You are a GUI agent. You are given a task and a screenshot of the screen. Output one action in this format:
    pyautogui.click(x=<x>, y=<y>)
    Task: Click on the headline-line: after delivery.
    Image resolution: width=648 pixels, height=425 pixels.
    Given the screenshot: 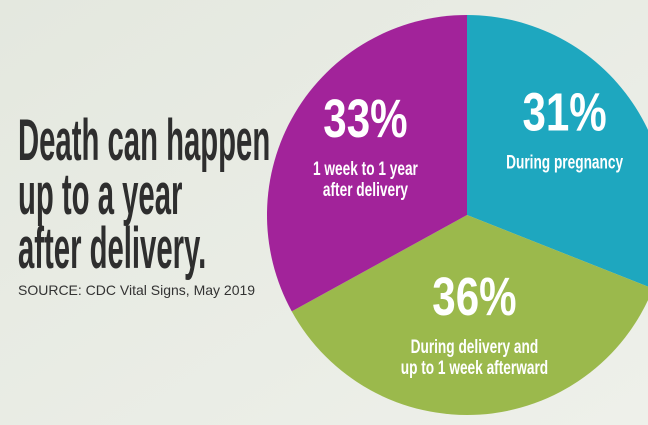 What is the action you would take?
    pyautogui.click(x=112, y=248)
    